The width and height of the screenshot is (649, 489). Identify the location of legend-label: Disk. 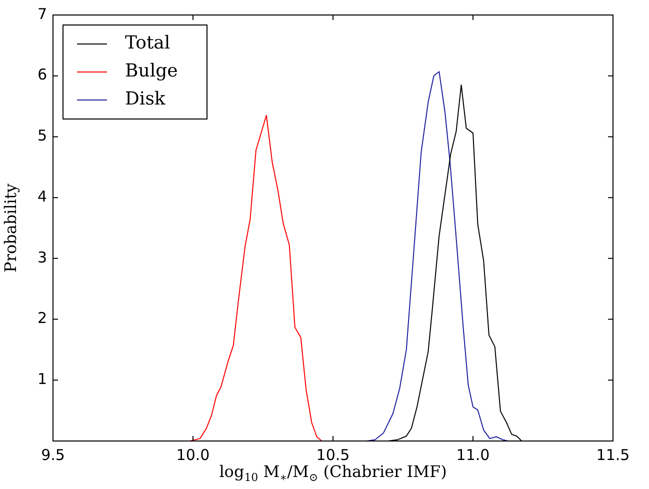
(145, 99).